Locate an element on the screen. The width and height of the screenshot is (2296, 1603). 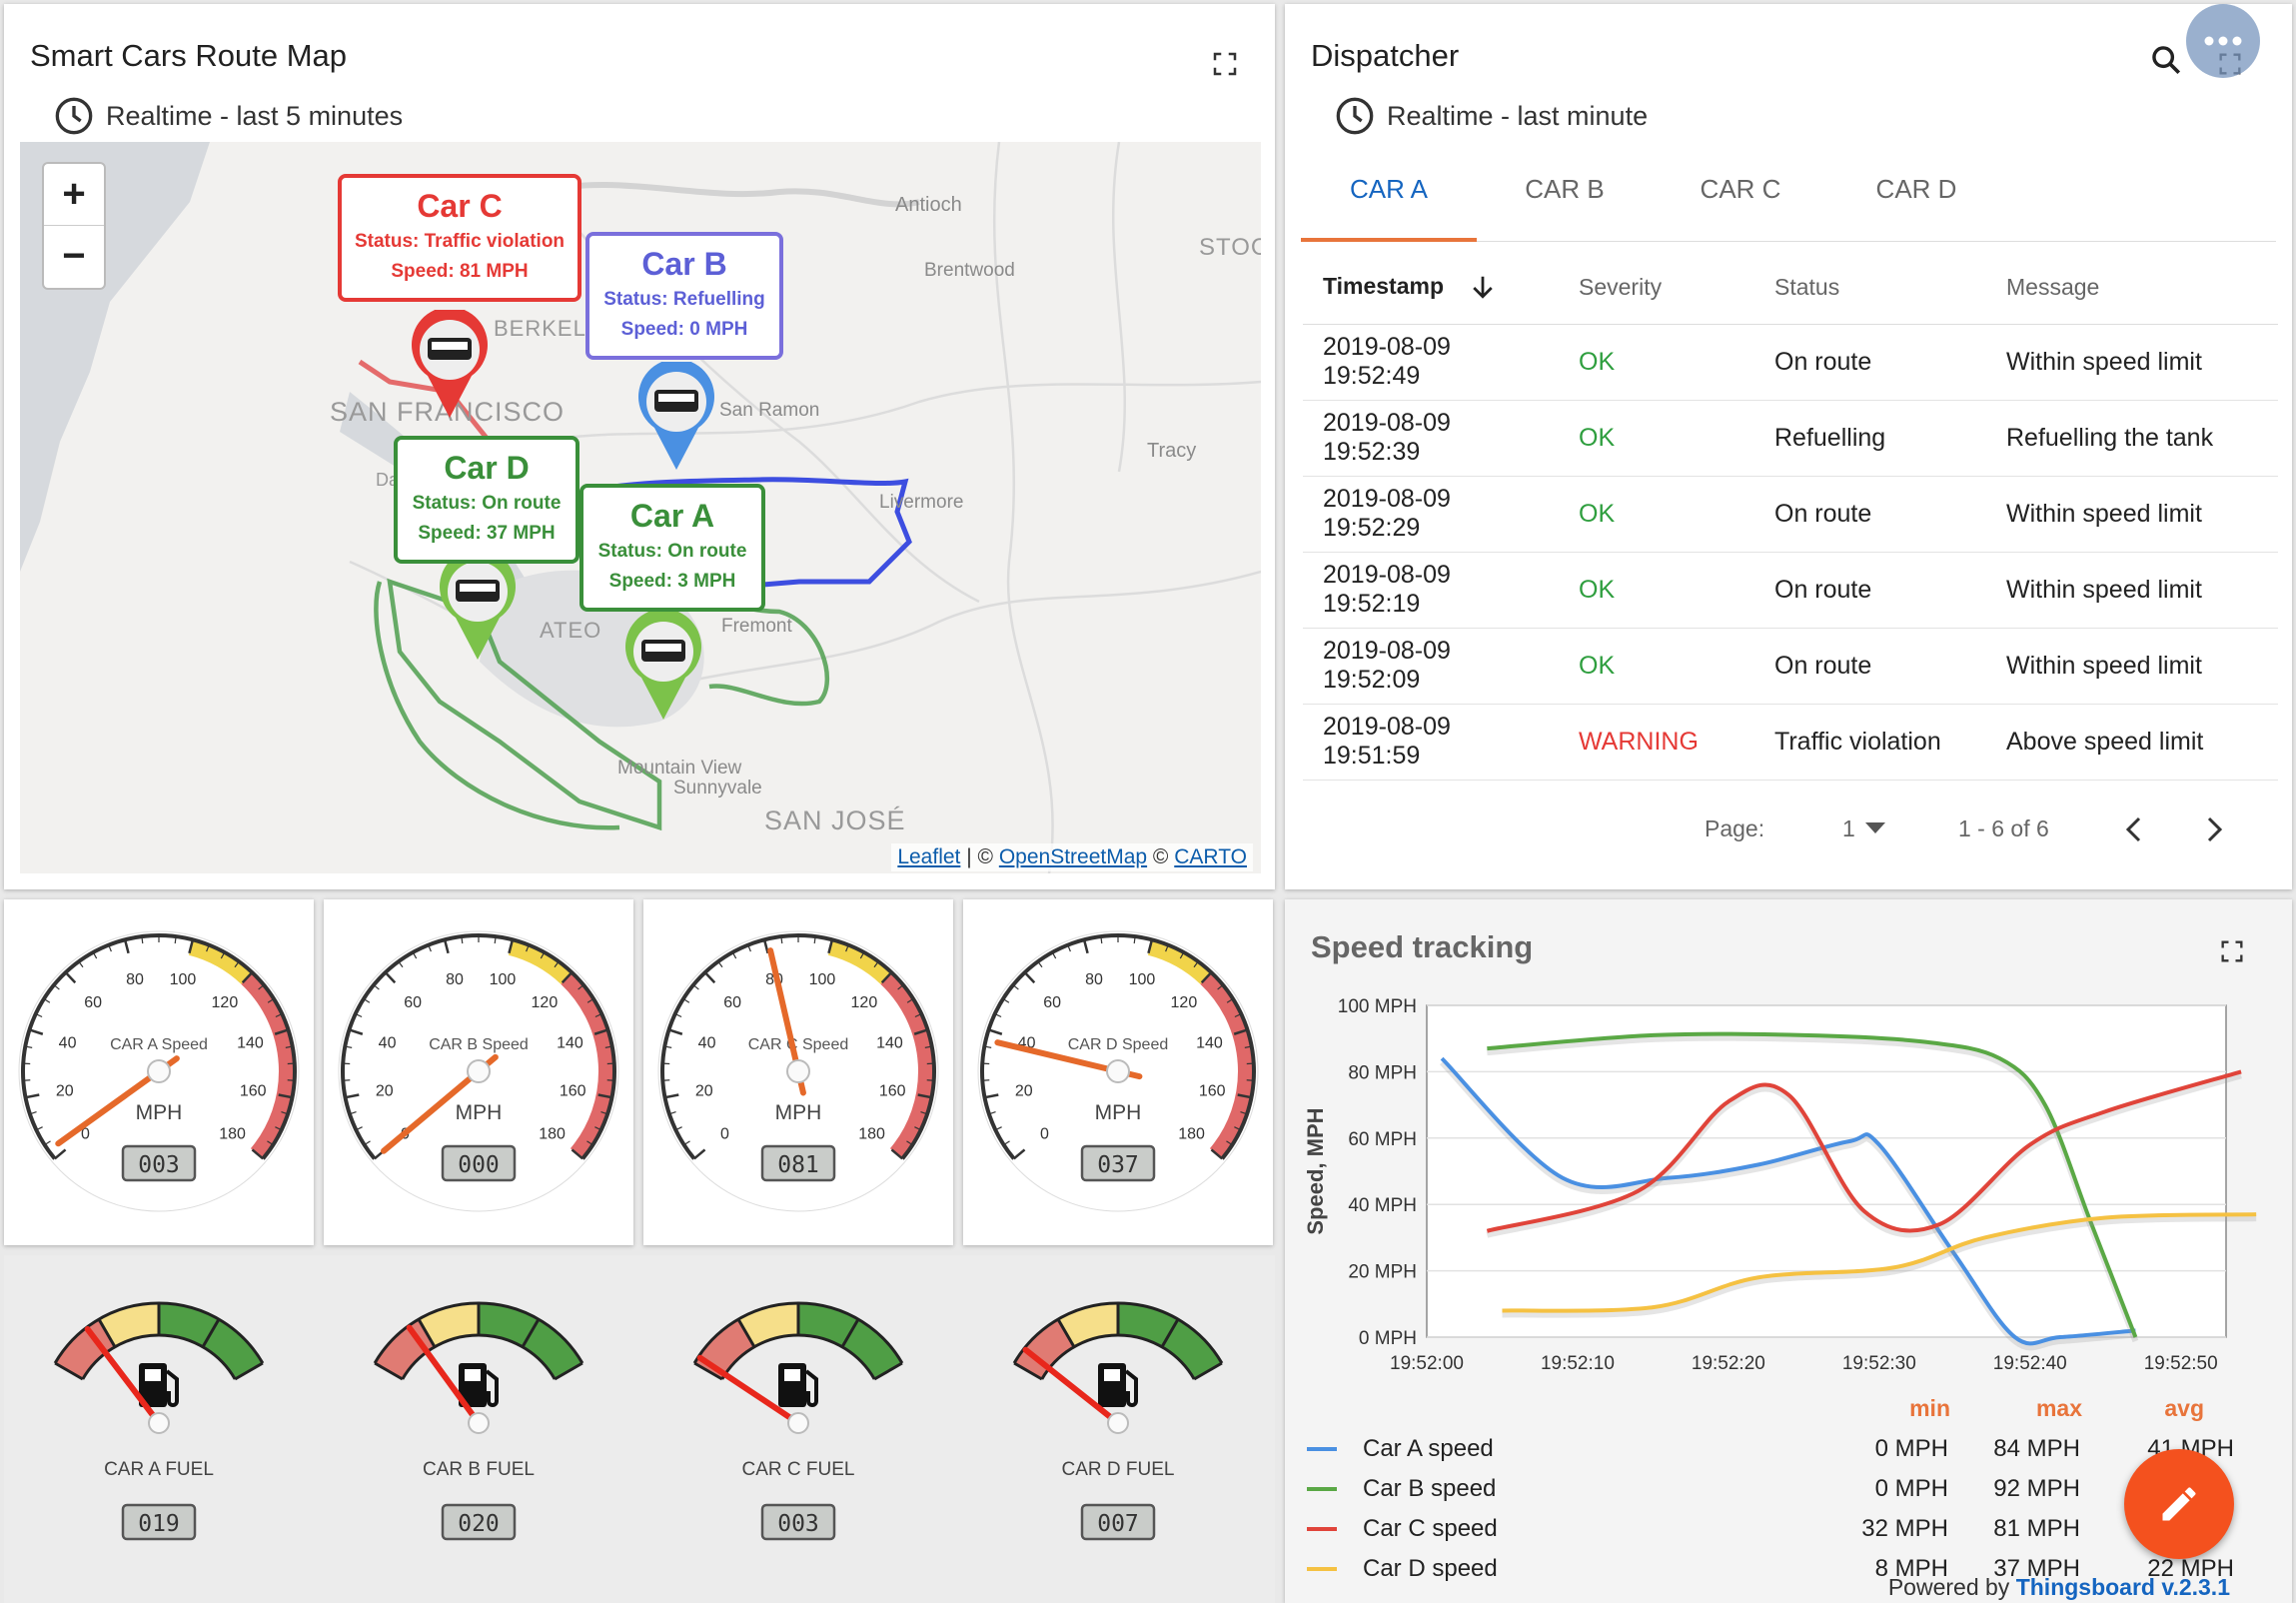
car-c-marker is located at coordinates (450, 365).